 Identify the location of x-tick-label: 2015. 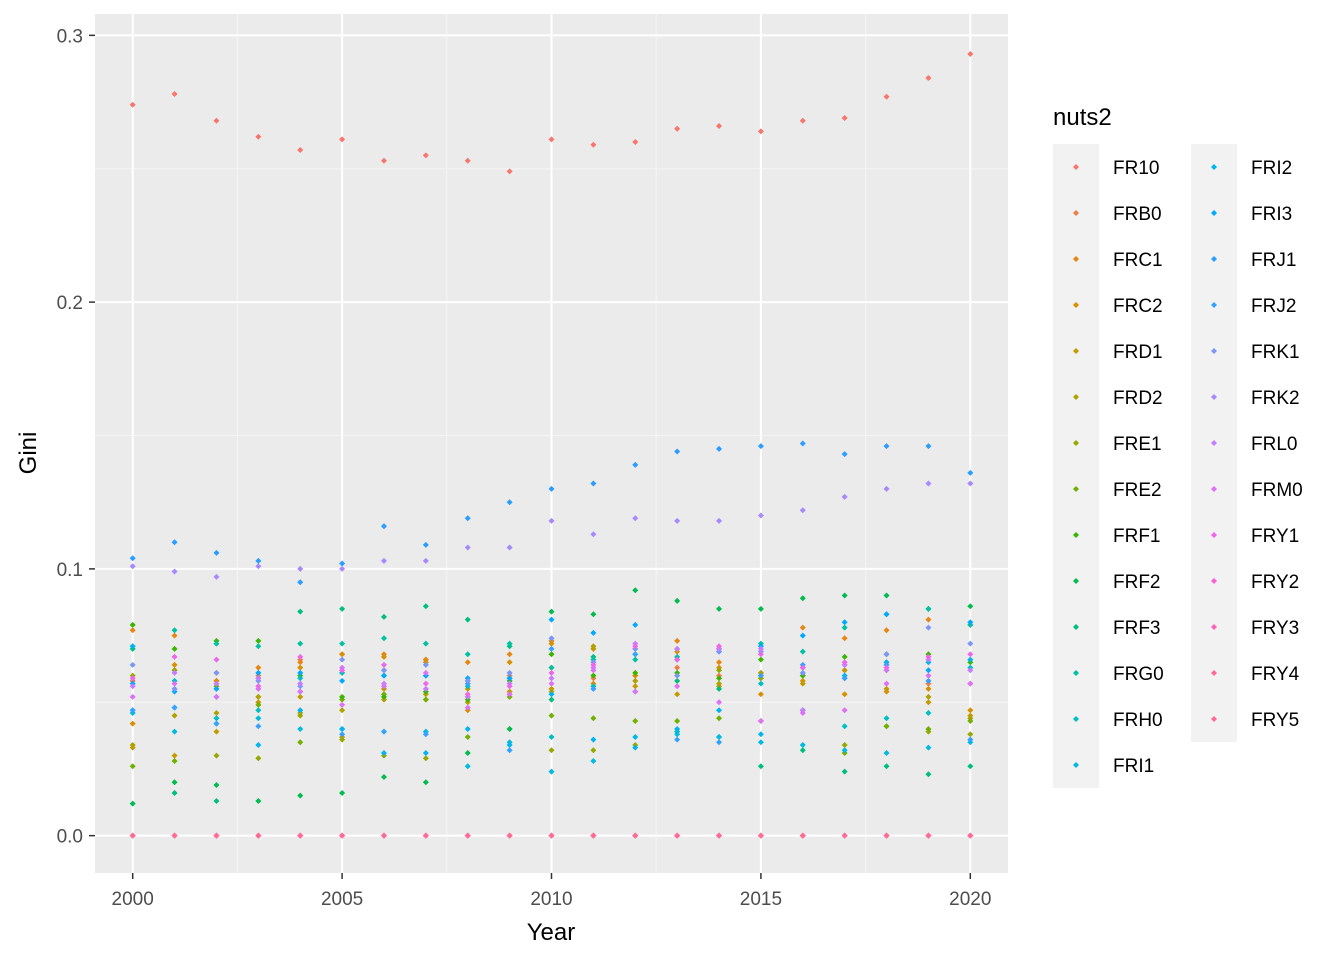
(761, 899).